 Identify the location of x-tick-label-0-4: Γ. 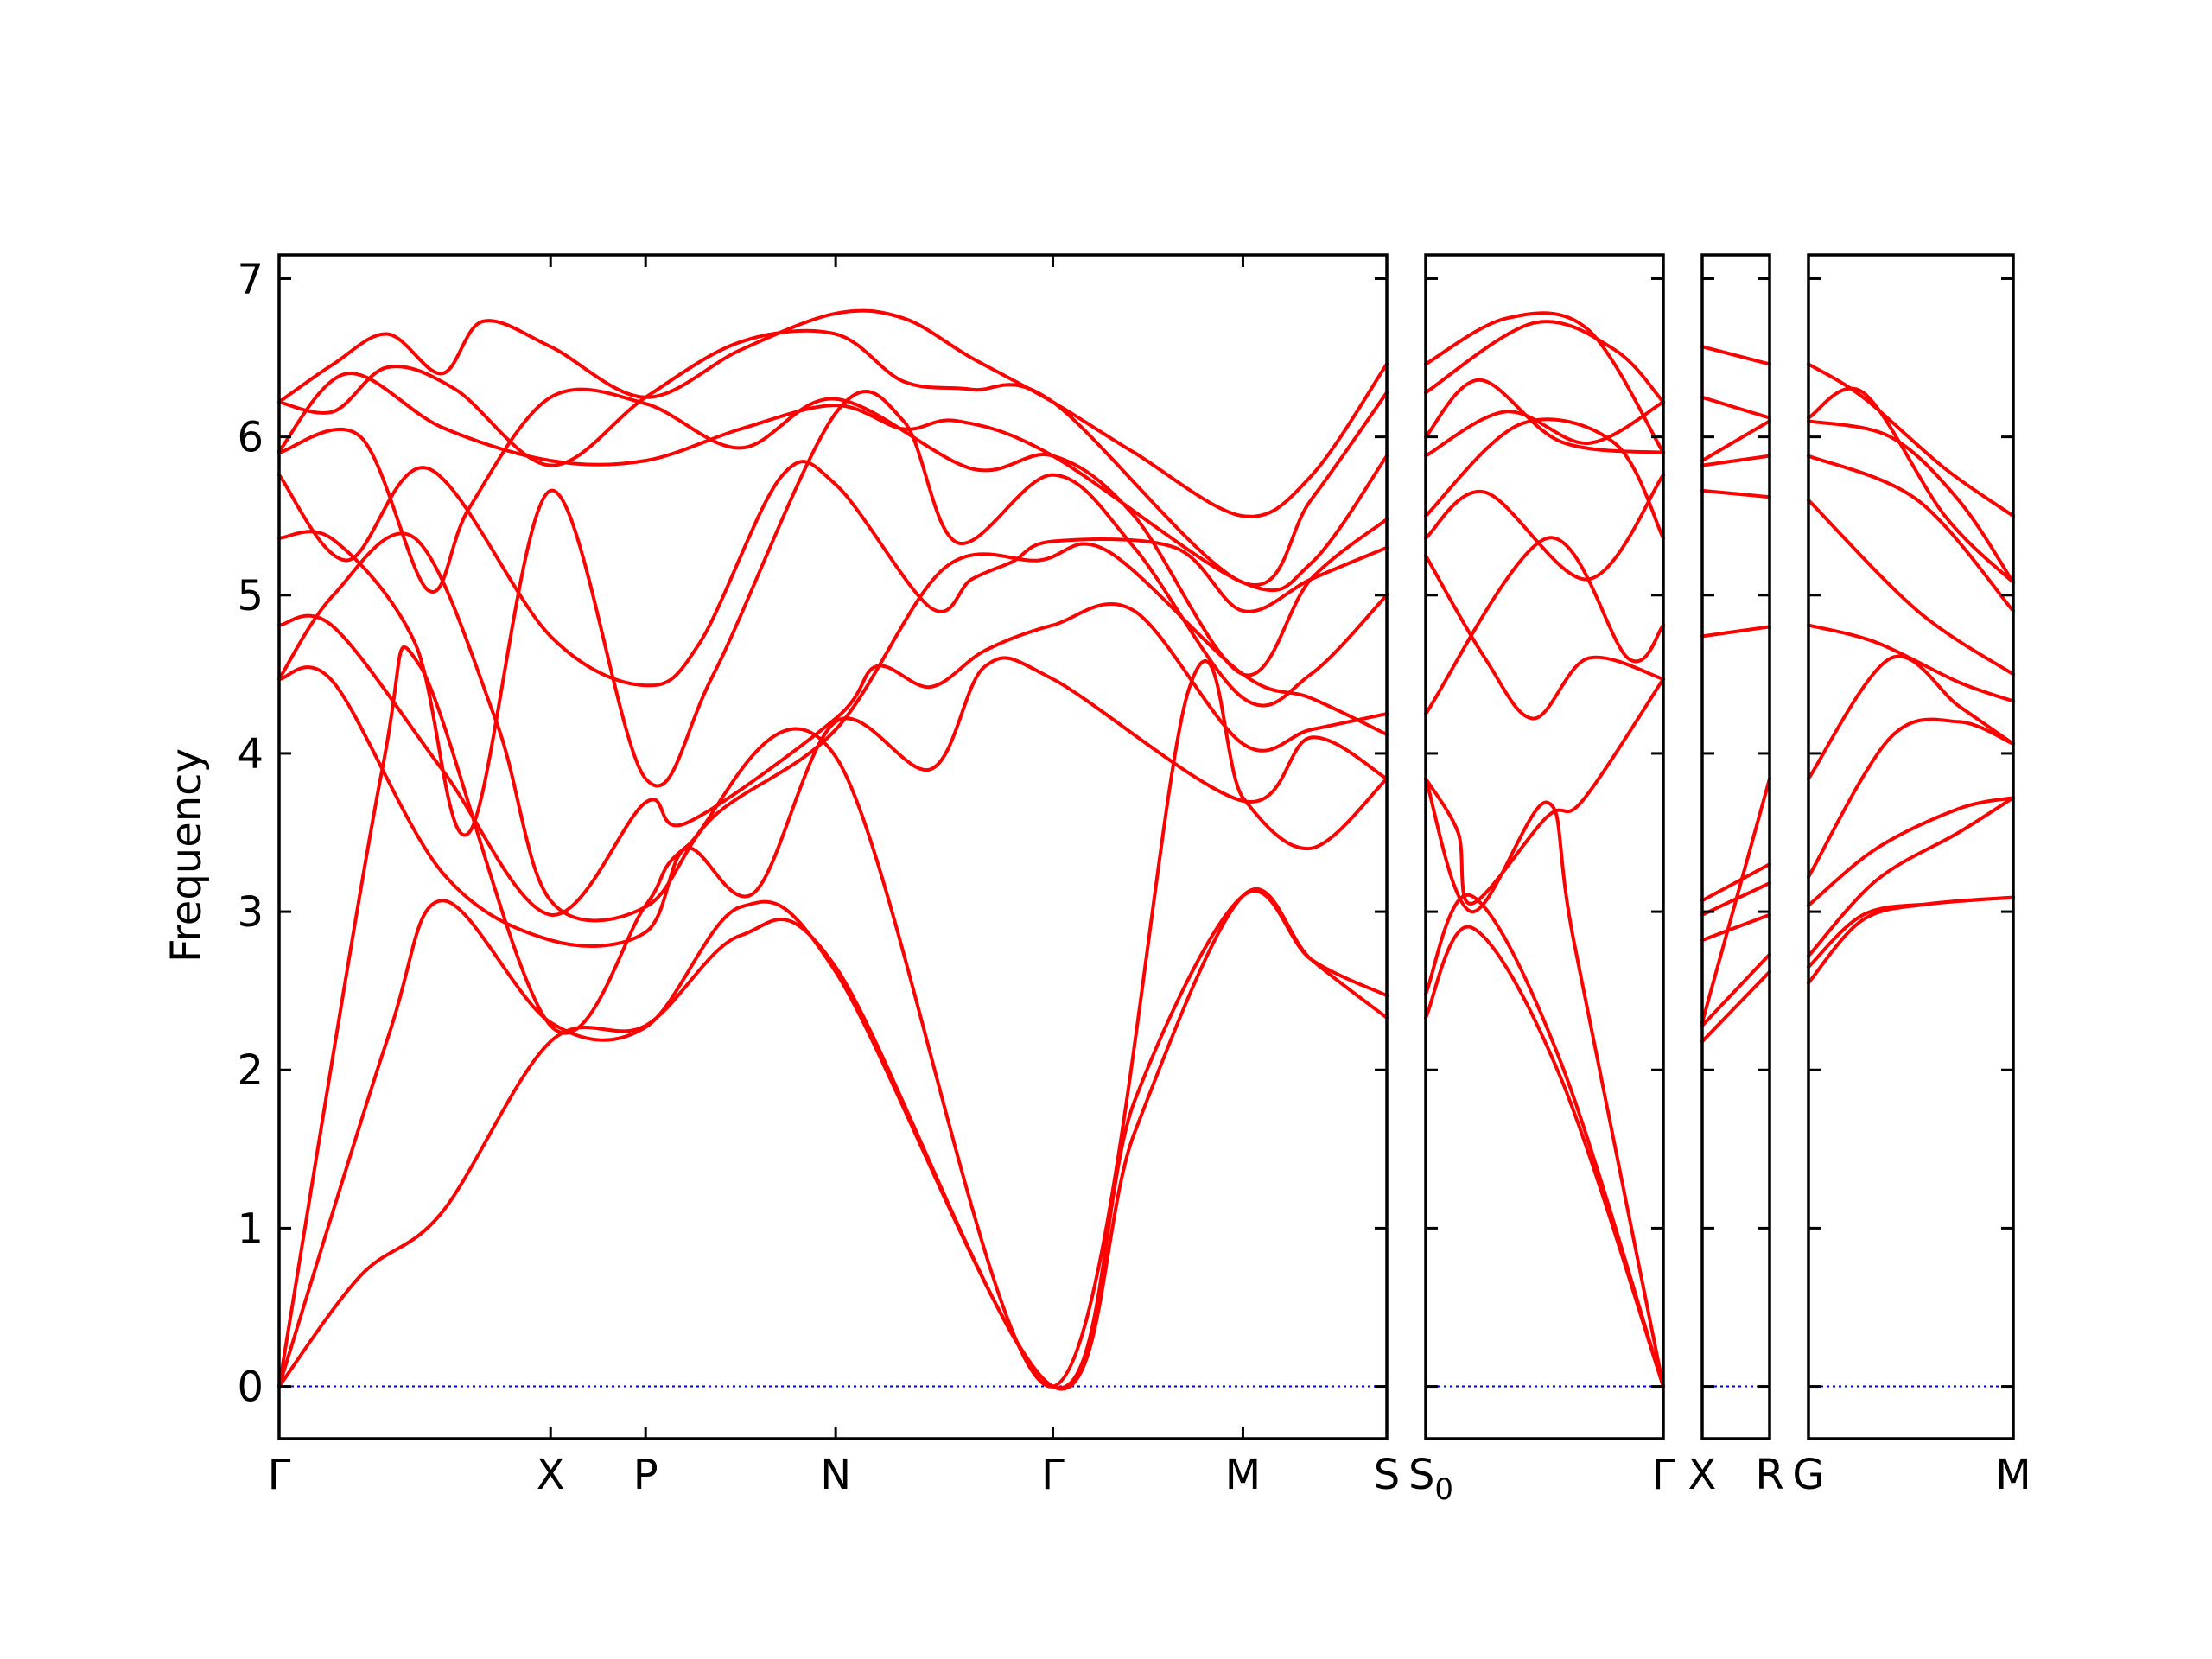
(1053, 1475).